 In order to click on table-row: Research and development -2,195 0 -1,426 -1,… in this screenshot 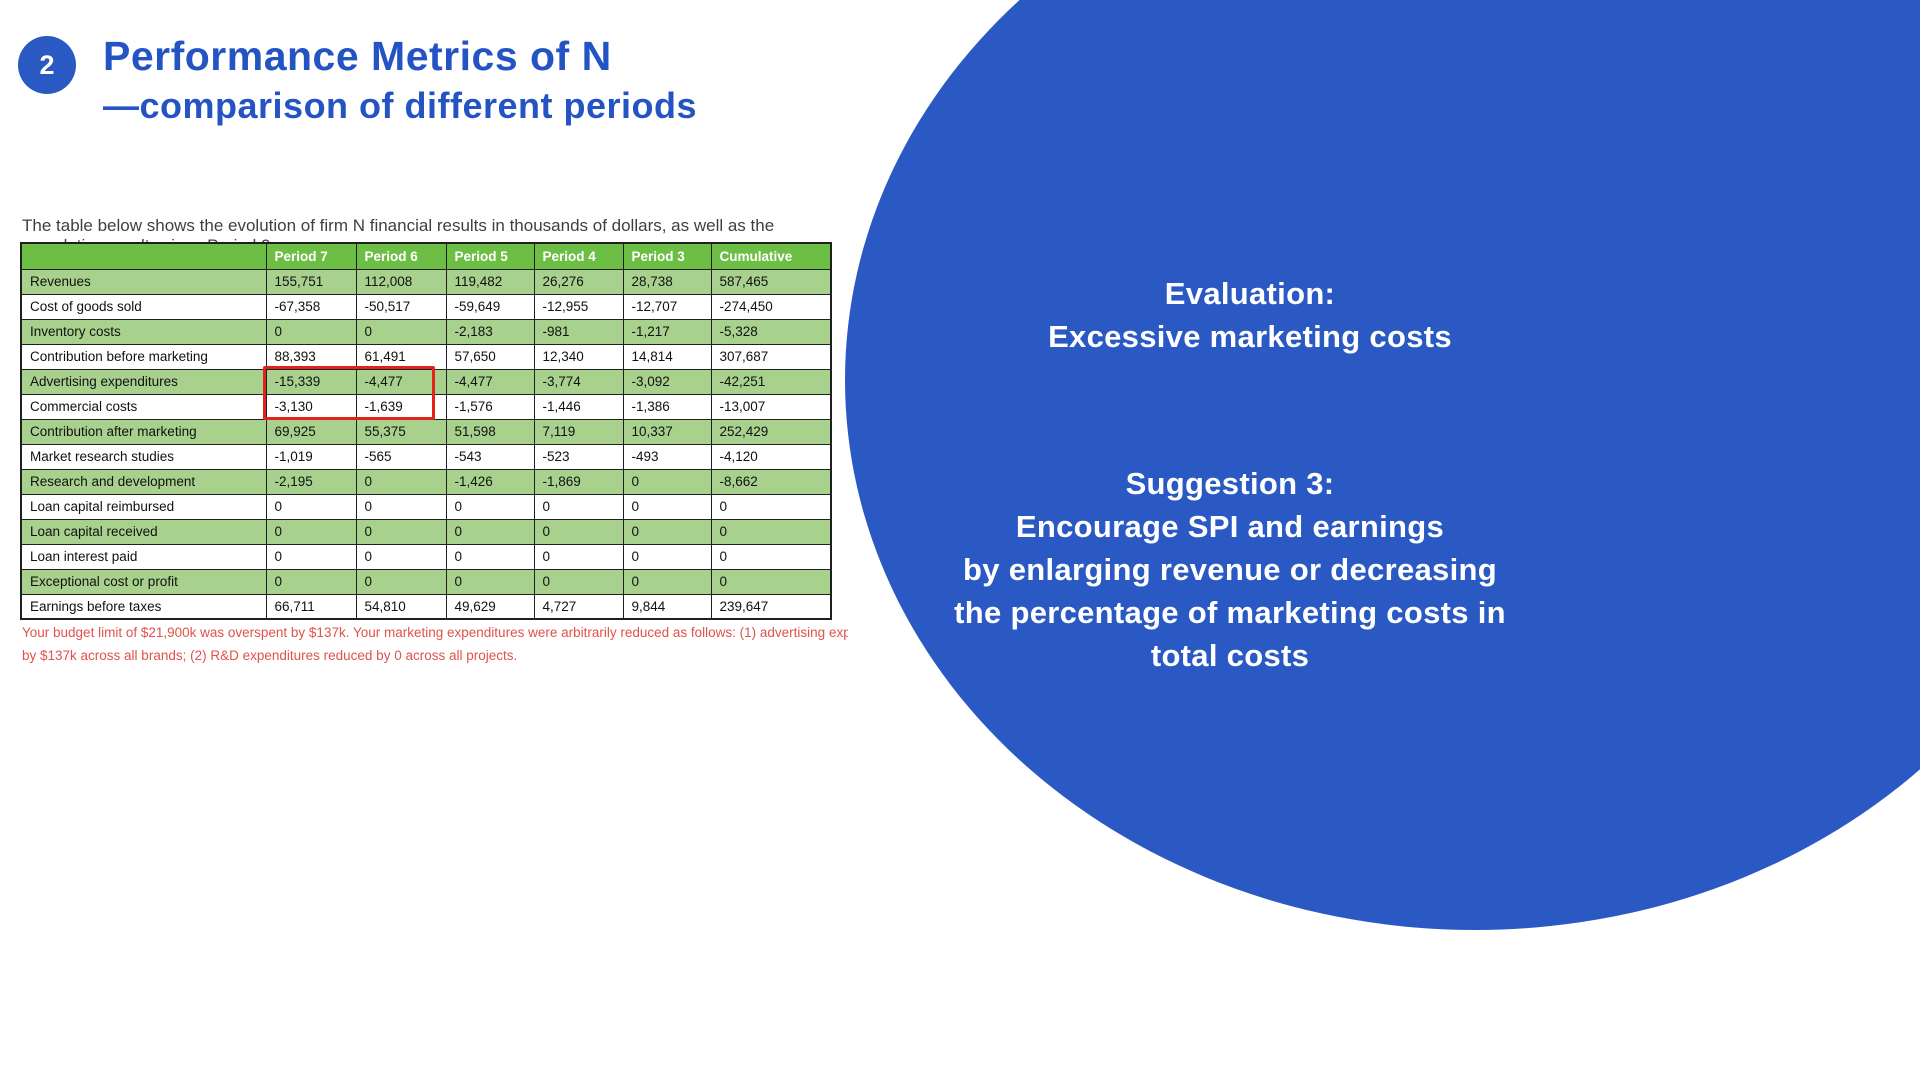, I will do `click(426, 481)`.